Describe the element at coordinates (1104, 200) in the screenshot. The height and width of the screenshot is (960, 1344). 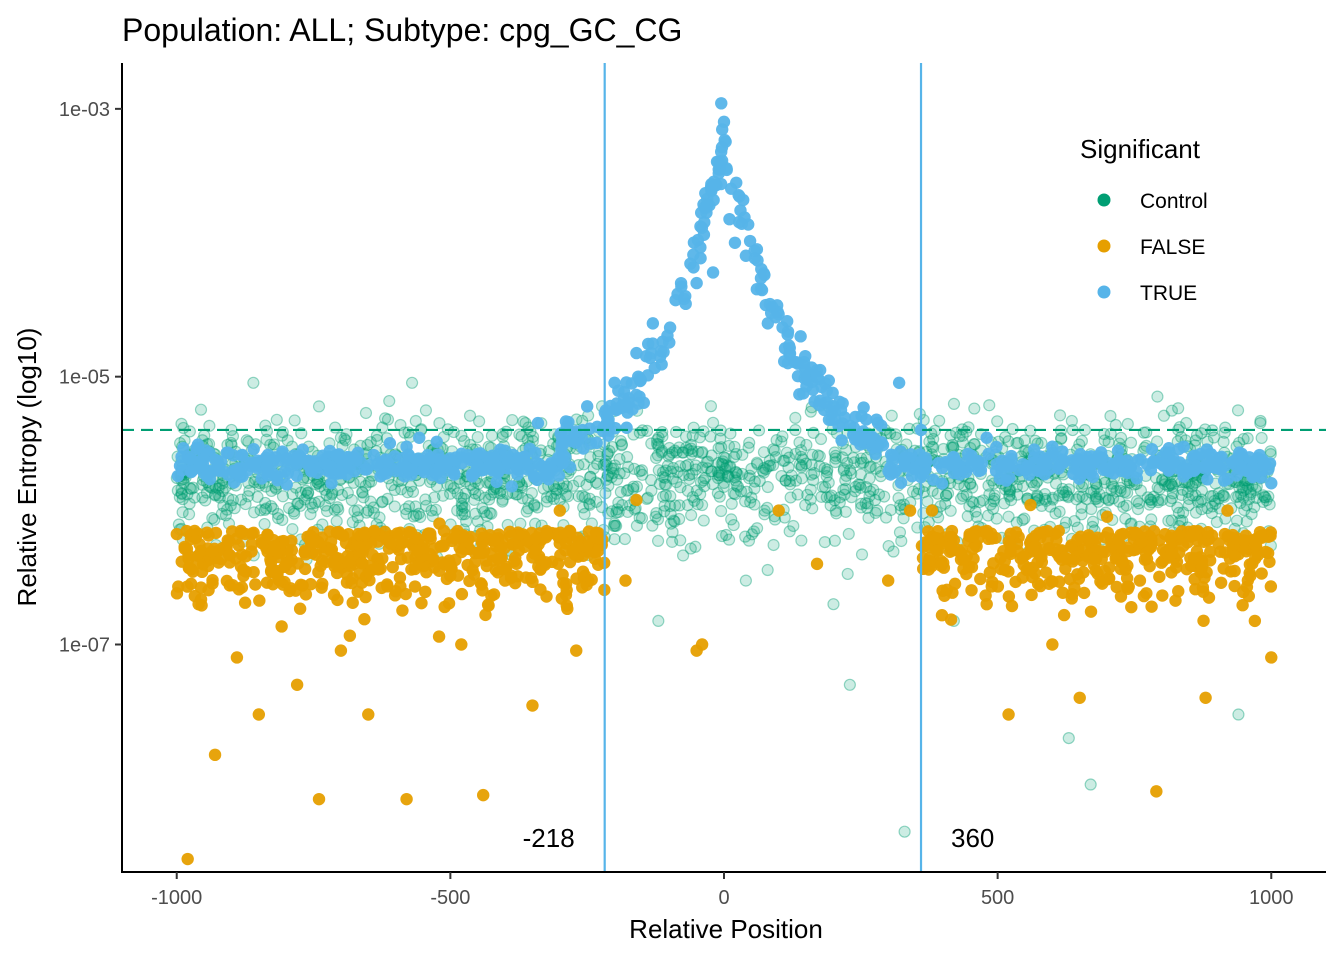
I see `legend-swatch` at that location.